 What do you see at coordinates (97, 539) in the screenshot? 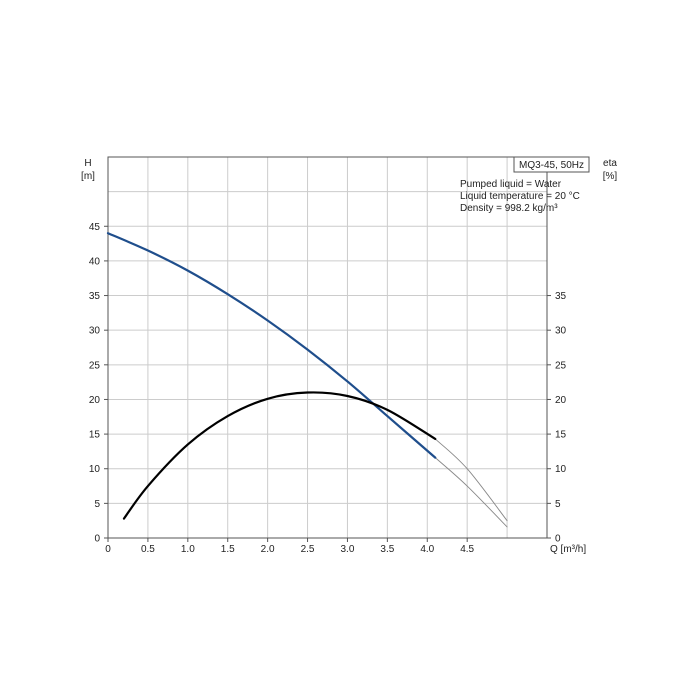
I see `left-tick-label: 0` at bounding box center [97, 539].